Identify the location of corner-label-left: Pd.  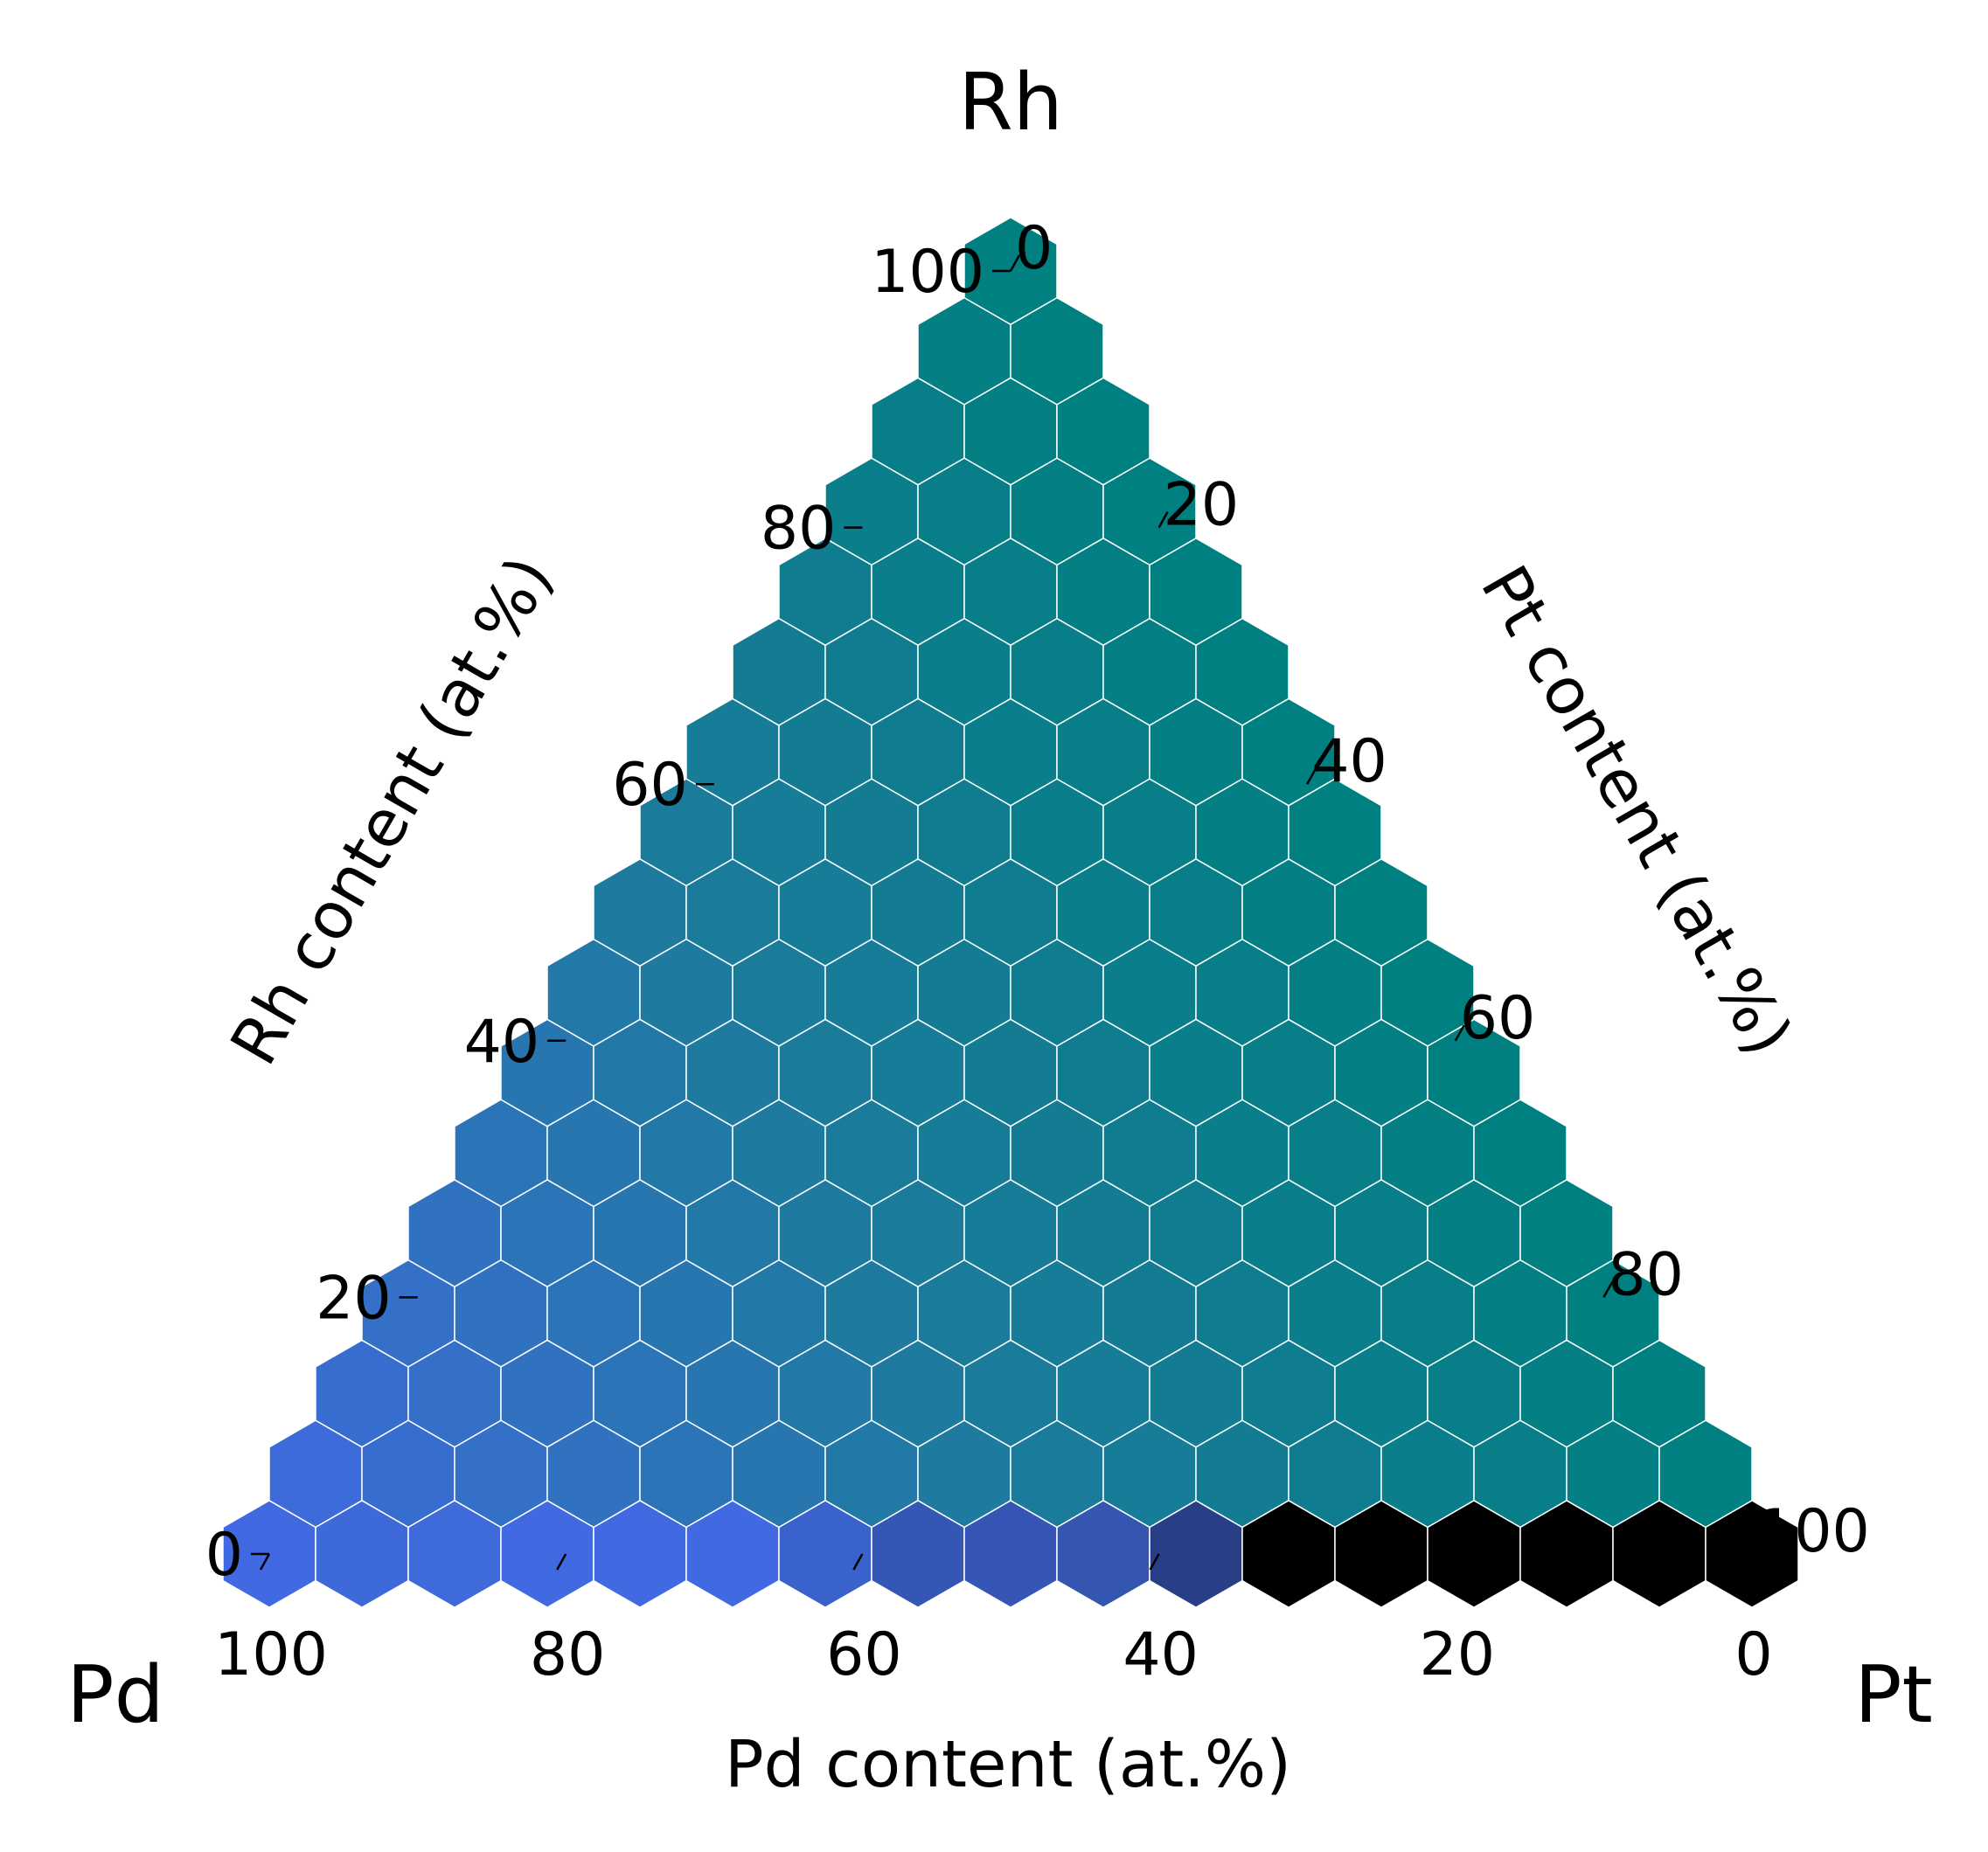
(114, 1695).